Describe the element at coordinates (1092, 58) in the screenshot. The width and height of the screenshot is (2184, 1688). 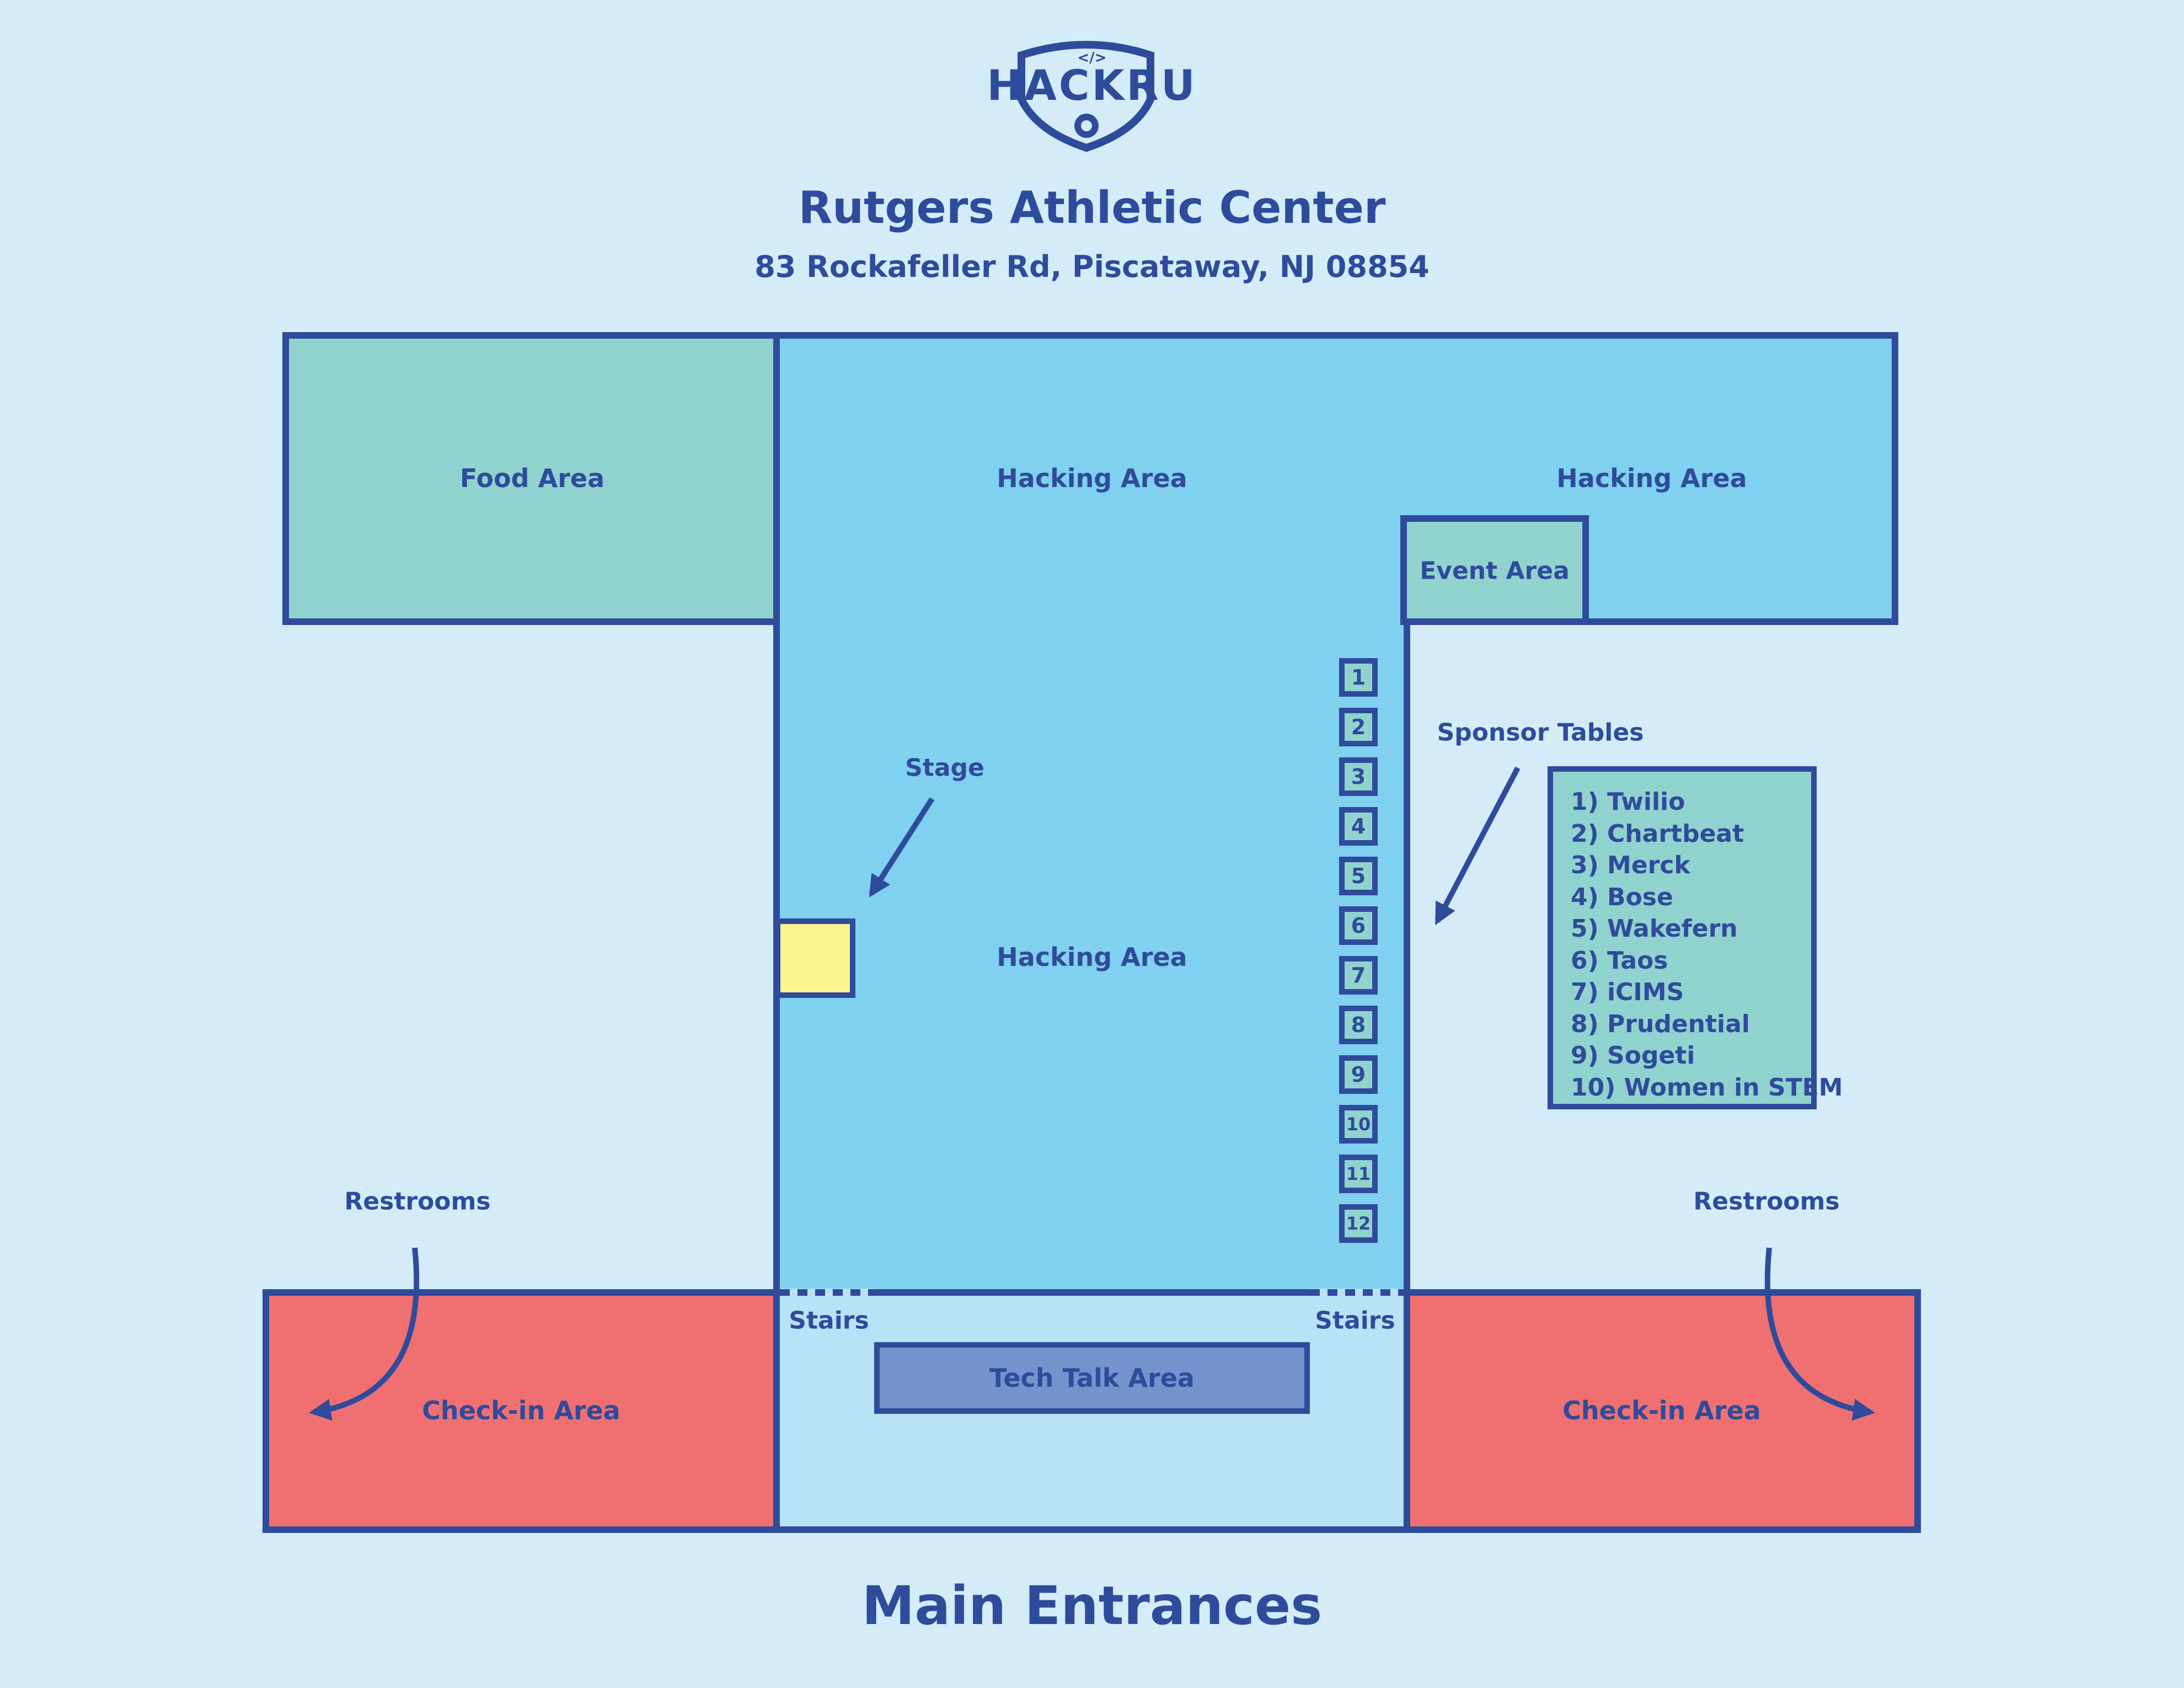
I see `code-icon: </>` at that location.